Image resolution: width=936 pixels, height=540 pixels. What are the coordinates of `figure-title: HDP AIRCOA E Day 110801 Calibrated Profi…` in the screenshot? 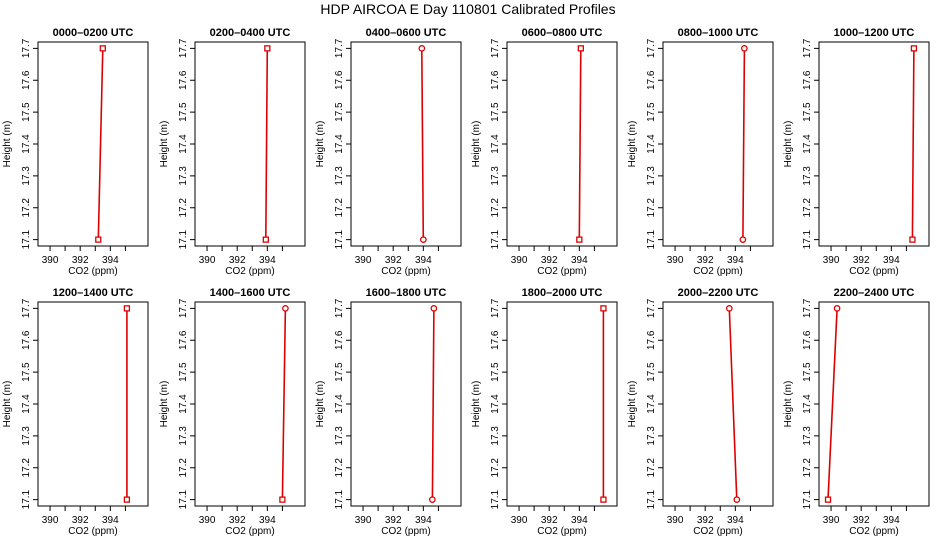 It's located at (468, 9).